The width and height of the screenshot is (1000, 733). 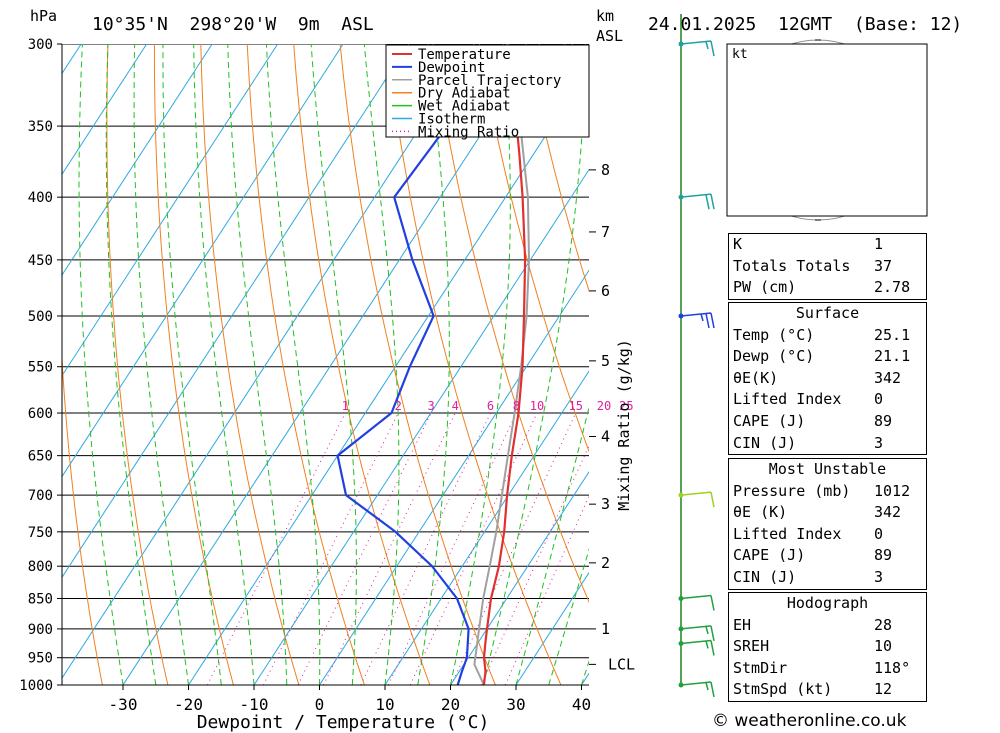 What do you see at coordinates (188, 704) in the screenshot?
I see `x-tick-label: -20` at bounding box center [188, 704].